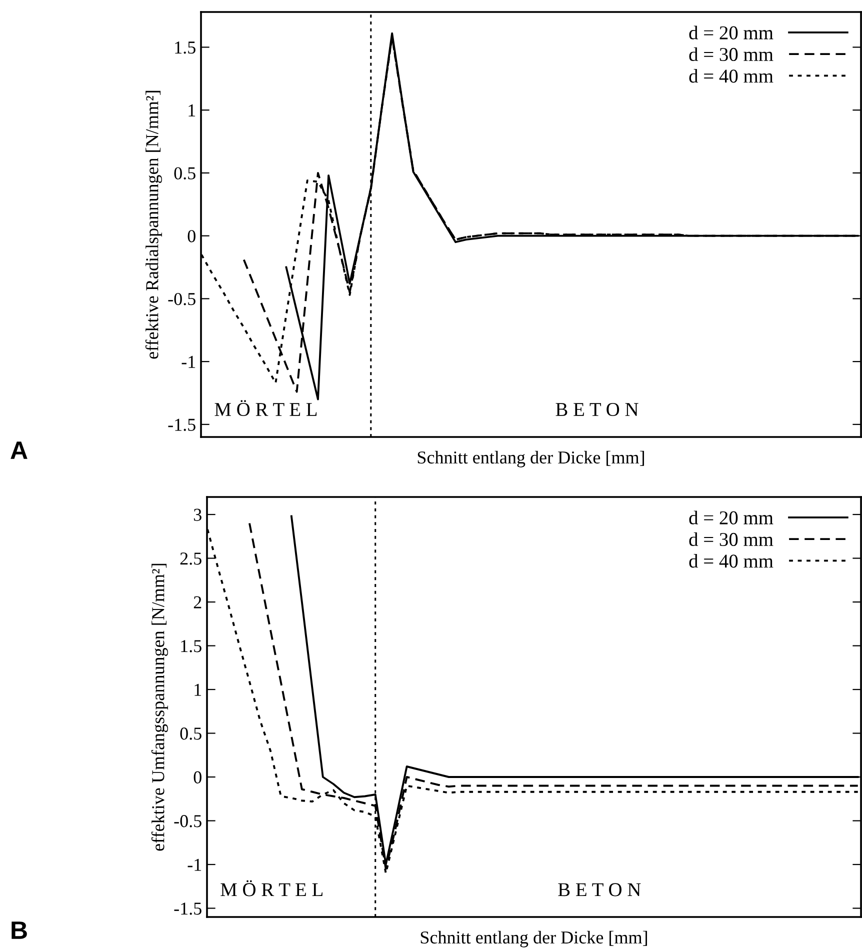 The height and width of the screenshot is (951, 862). What do you see at coordinates (19, 450) in the screenshot?
I see `text: A` at bounding box center [19, 450].